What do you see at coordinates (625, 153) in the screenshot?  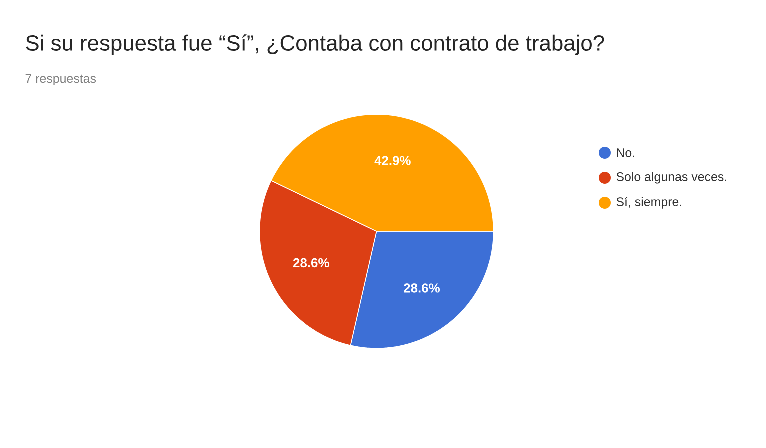 I see `legend-label: No.` at bounding box center [625, 153].